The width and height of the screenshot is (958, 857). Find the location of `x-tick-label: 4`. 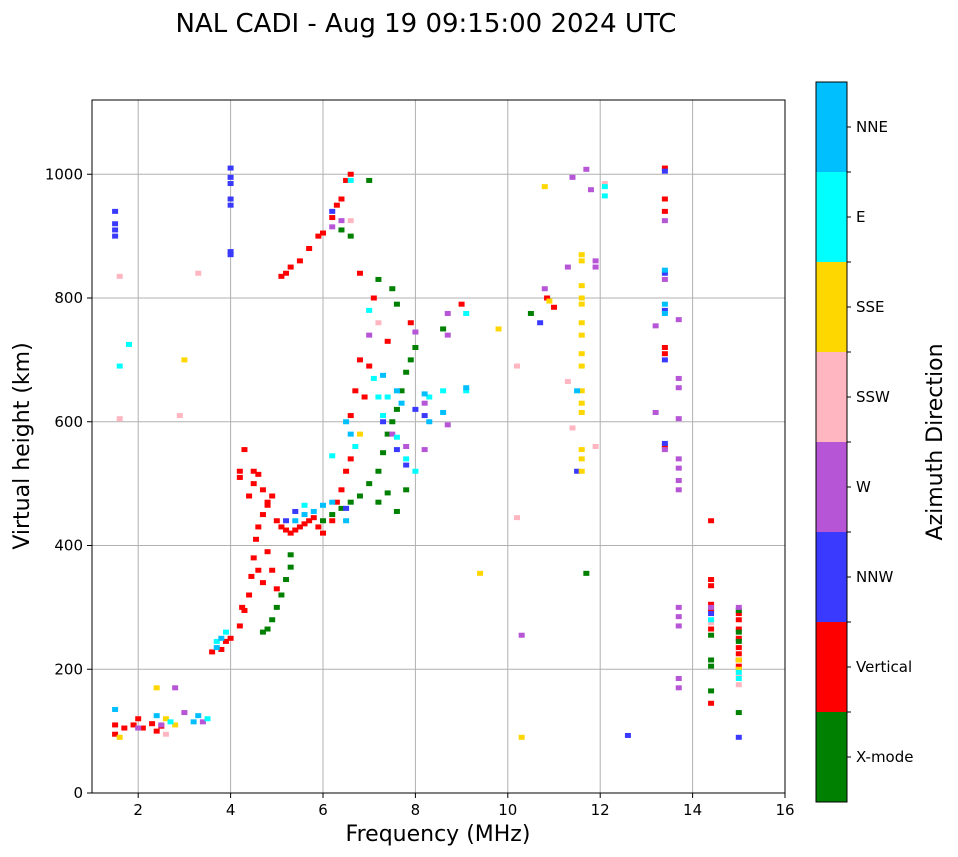

x-tick-label: 4 is located at coordinates (231, 810).